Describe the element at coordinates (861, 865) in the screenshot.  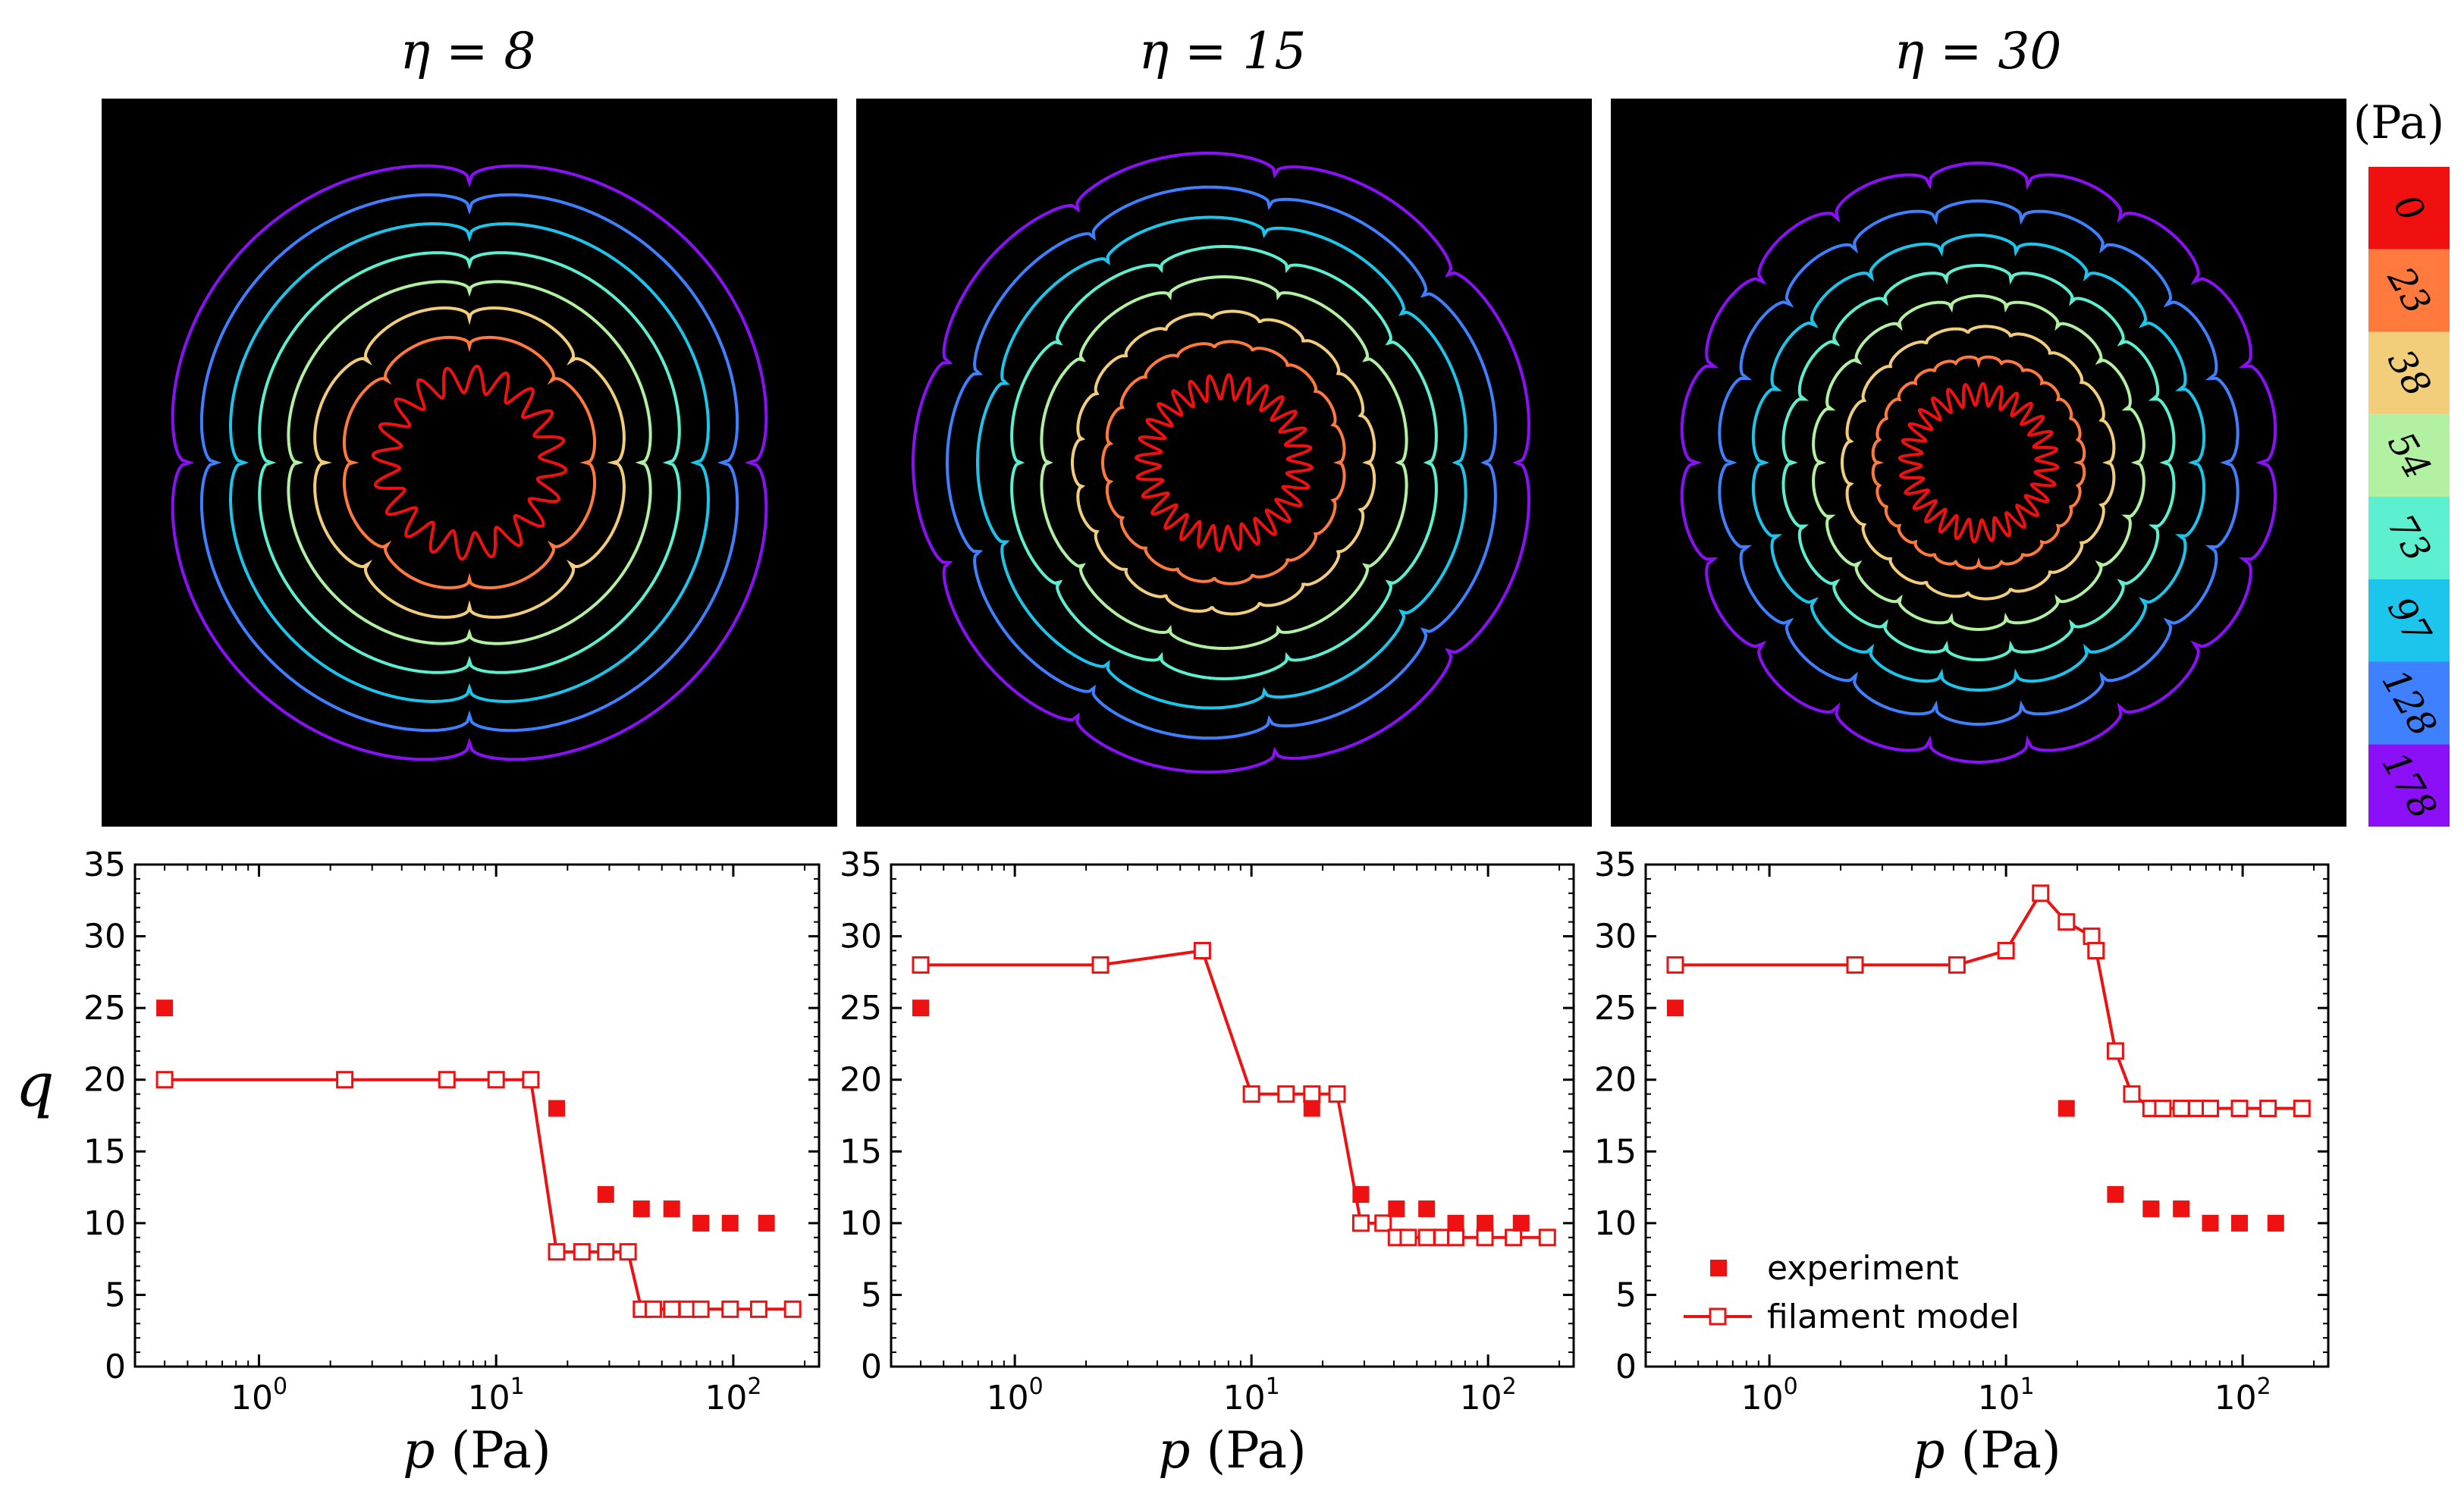
I see `y-tick-label: 35` at that location.